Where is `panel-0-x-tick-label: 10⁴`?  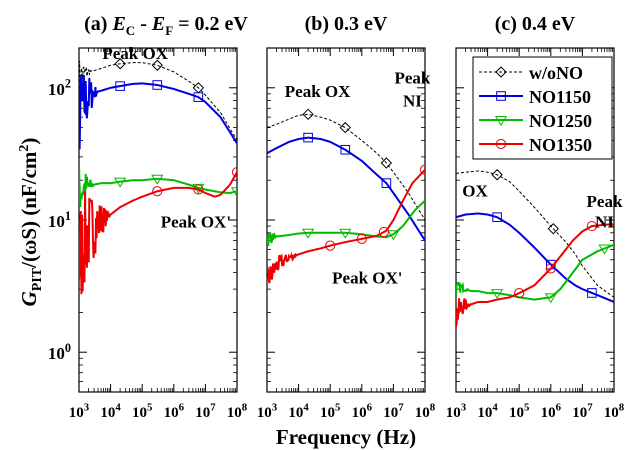 panel-0-x-tick-label: 10⁴ is located at coordinates (110, 411).